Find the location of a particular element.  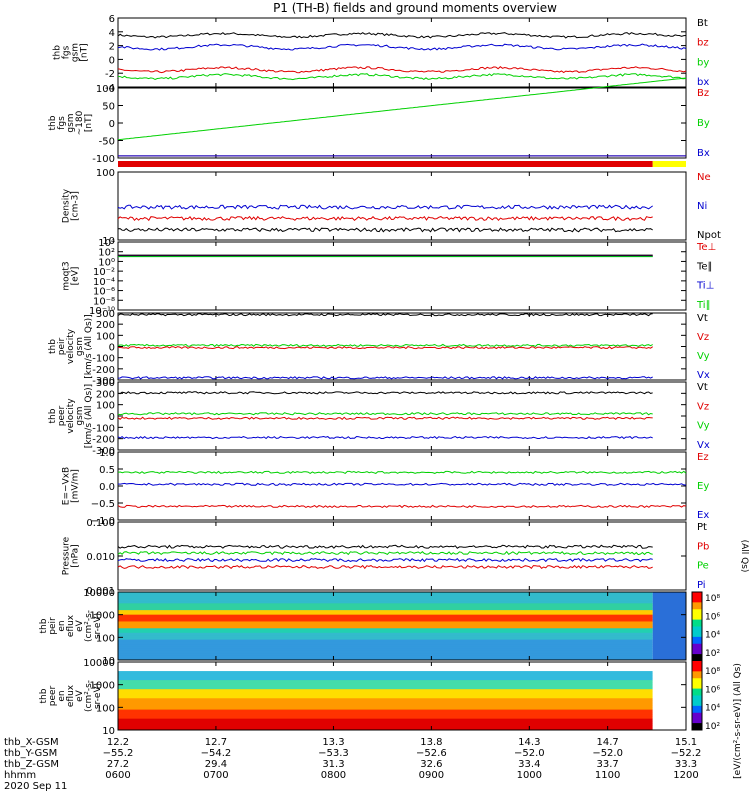

legend-entry: Pb is located at coordinates (703, 546).